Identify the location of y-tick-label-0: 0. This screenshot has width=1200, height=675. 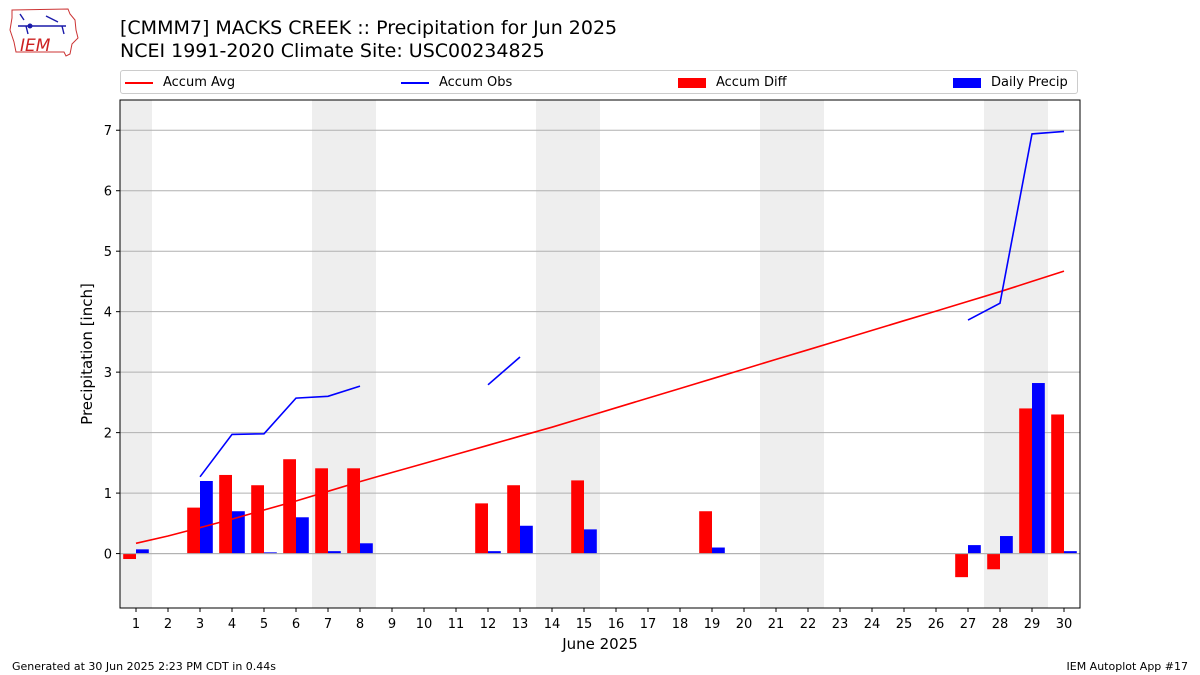
(108, 555).